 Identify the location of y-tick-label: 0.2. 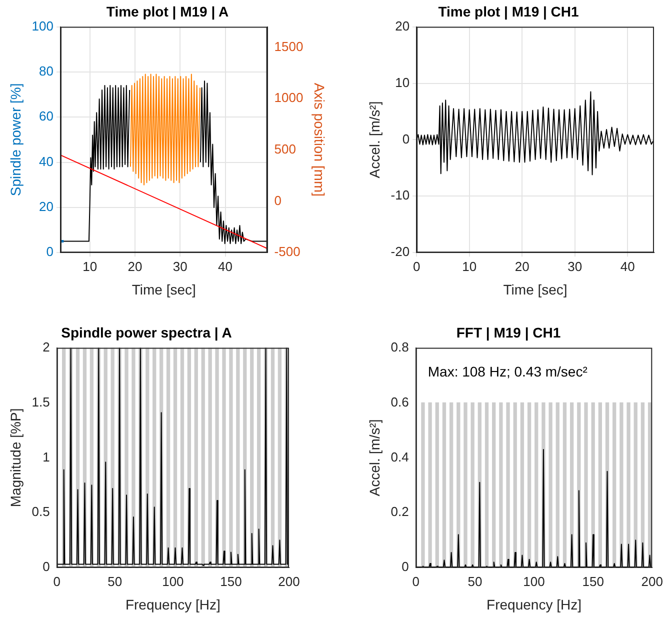
(399, 512).